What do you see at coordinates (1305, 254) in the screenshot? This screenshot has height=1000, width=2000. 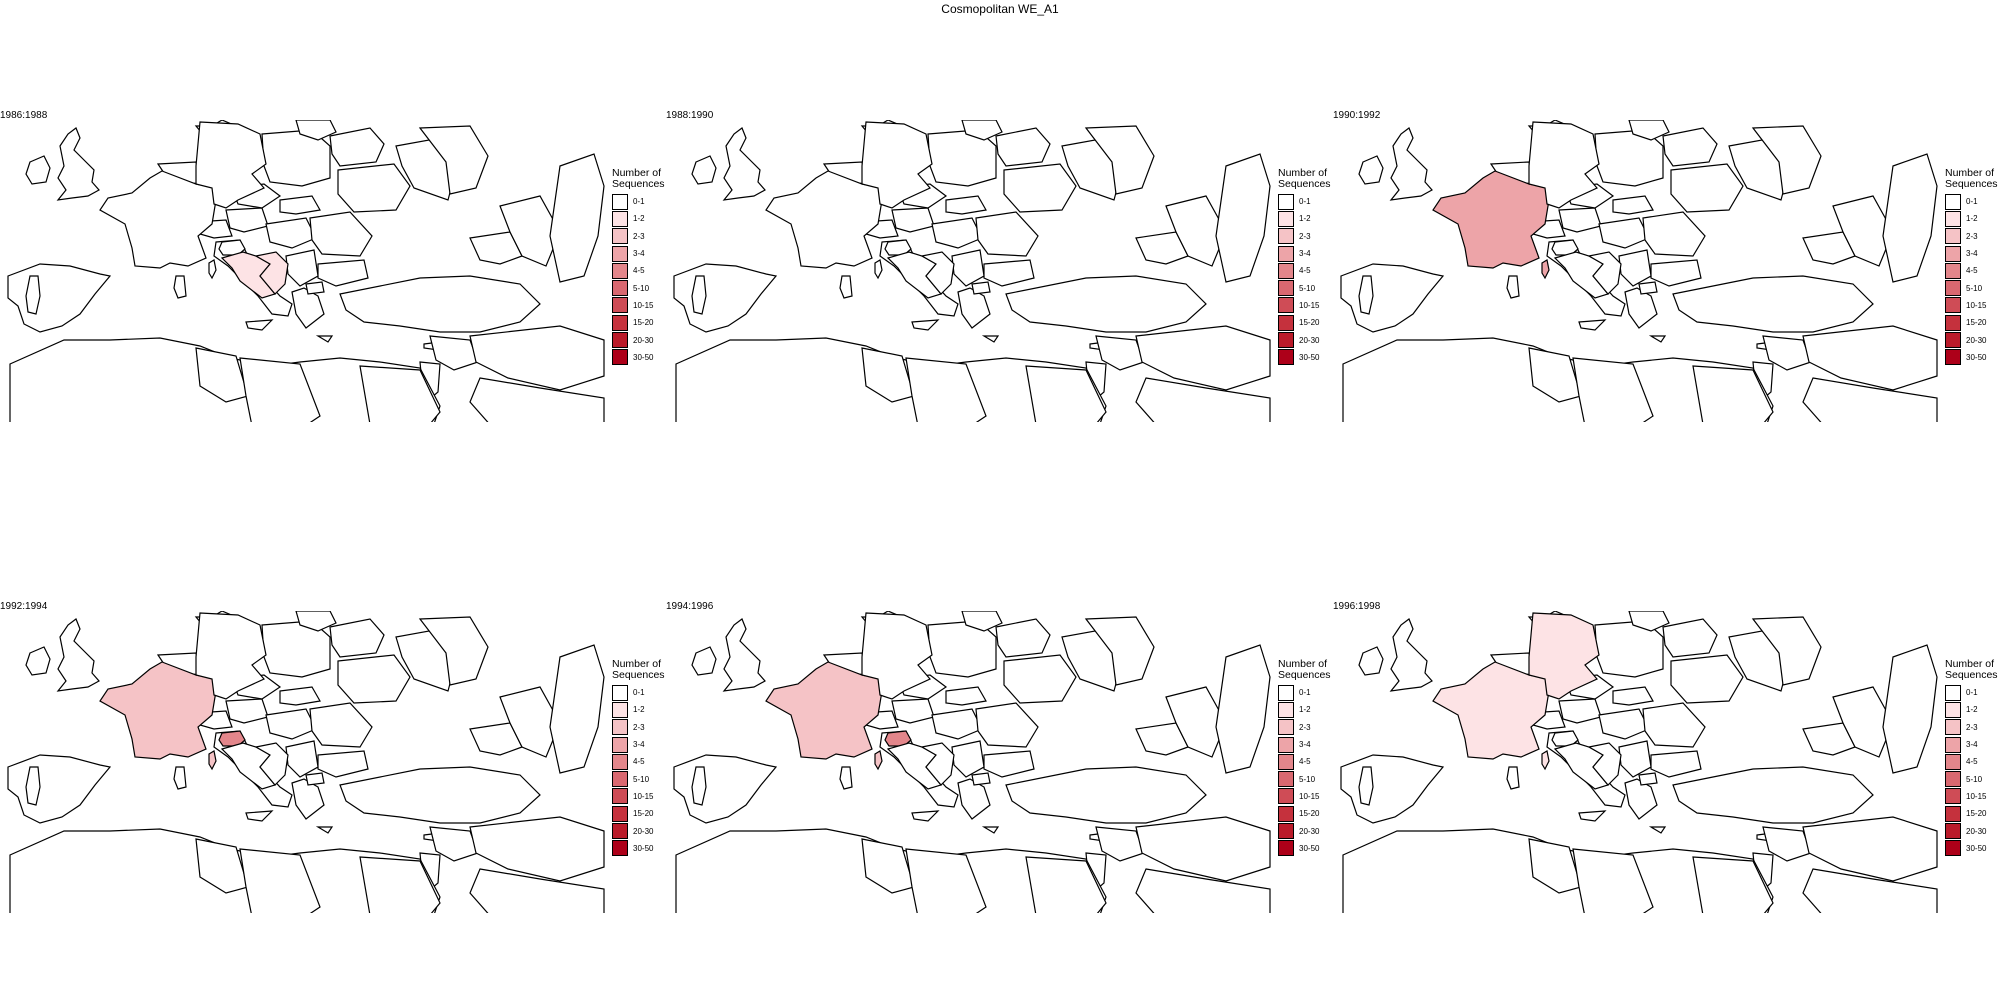 I see `legend-label: 3-4` at bounding box center [1305, 254].